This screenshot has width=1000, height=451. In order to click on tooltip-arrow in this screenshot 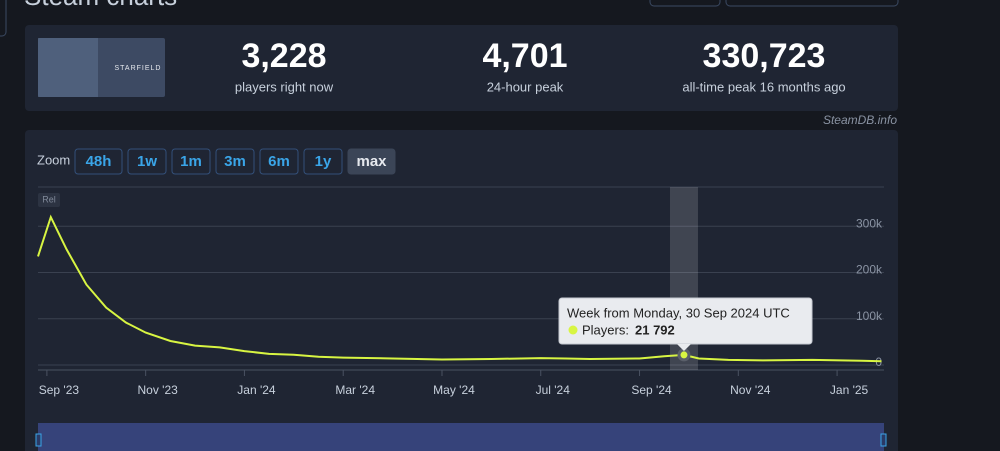, I will do `click(683, 347)`.